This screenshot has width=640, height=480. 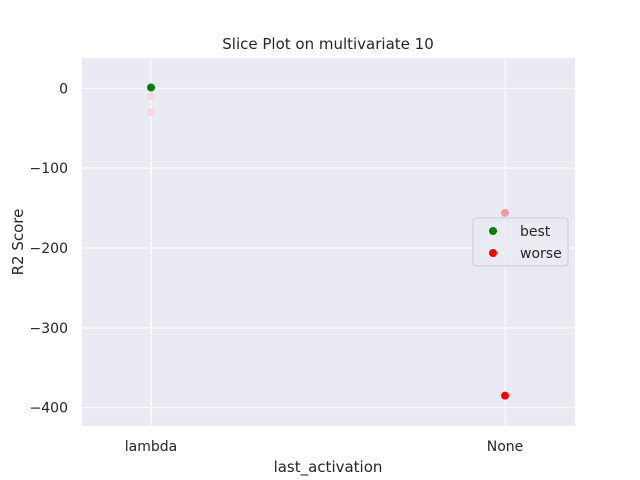 What do you see at coordinates (493, 231) in the screenshot?
I see `legend-marker-best` at bounding box center [493, 231].